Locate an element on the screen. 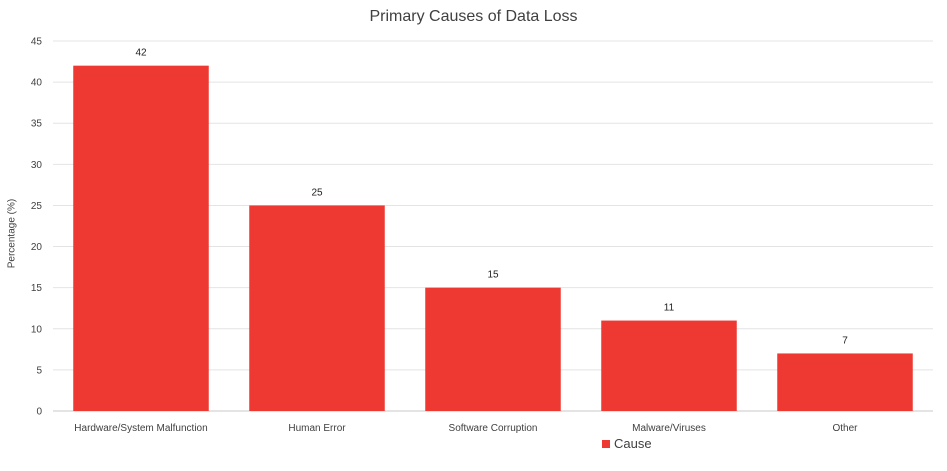 The image size is (947, 471). y-tick-label: 45 is located at coordinates (37, 42).